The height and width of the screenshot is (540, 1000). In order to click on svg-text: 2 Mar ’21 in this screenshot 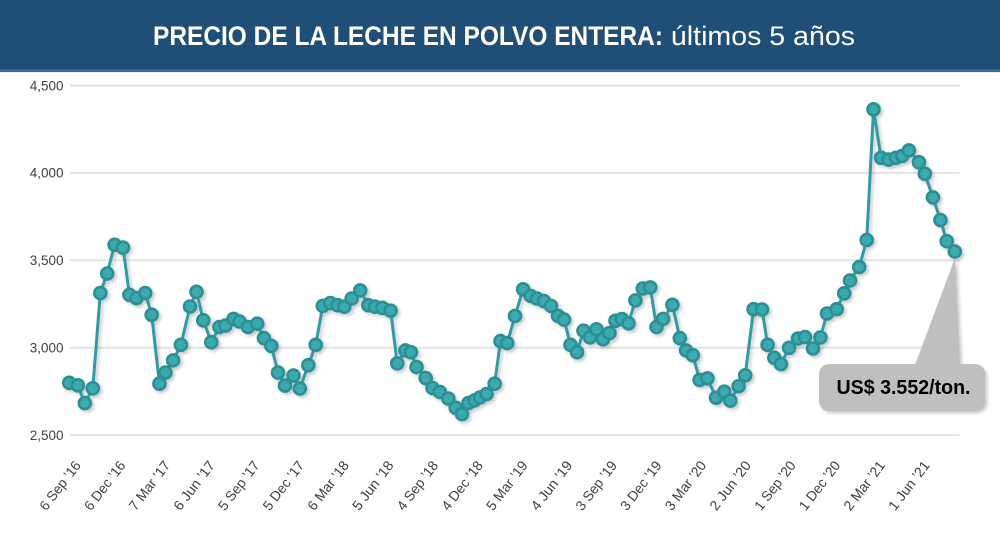, I will do `click(864, 485)`.